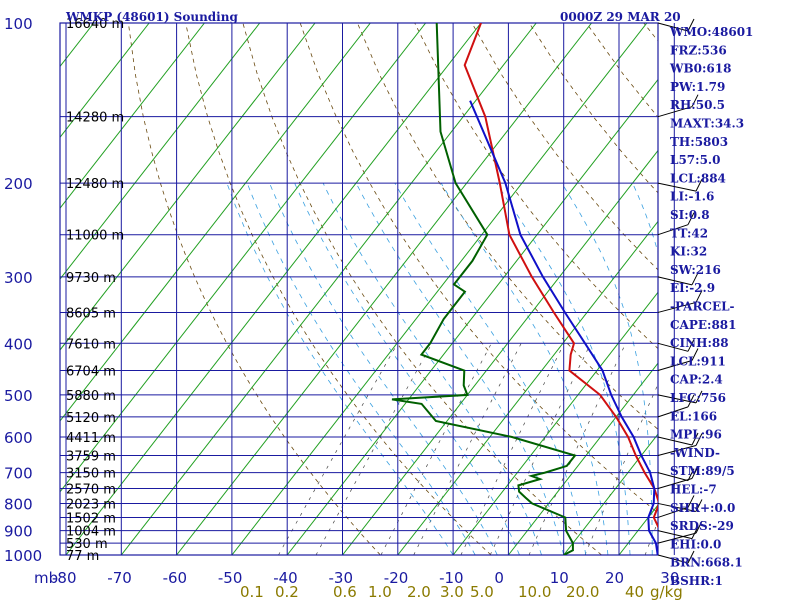 The width and height of the screenshot is (800, 600). What do you see at coordinates (287, 591) in the screenshot?
I see `mixing-ratio-label: 0.2` at bounding box center [287, 591].